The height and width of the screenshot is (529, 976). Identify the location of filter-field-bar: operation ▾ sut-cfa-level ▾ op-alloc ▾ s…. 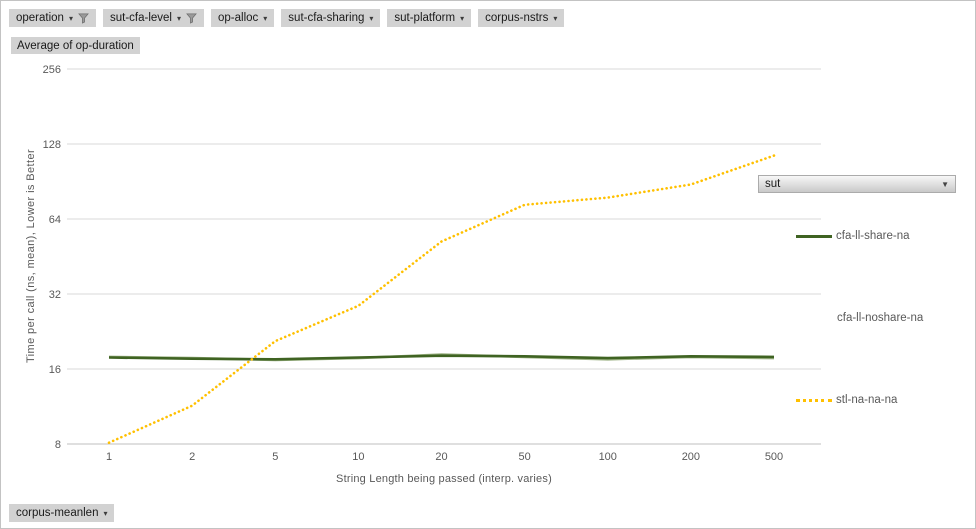
(287, 18).